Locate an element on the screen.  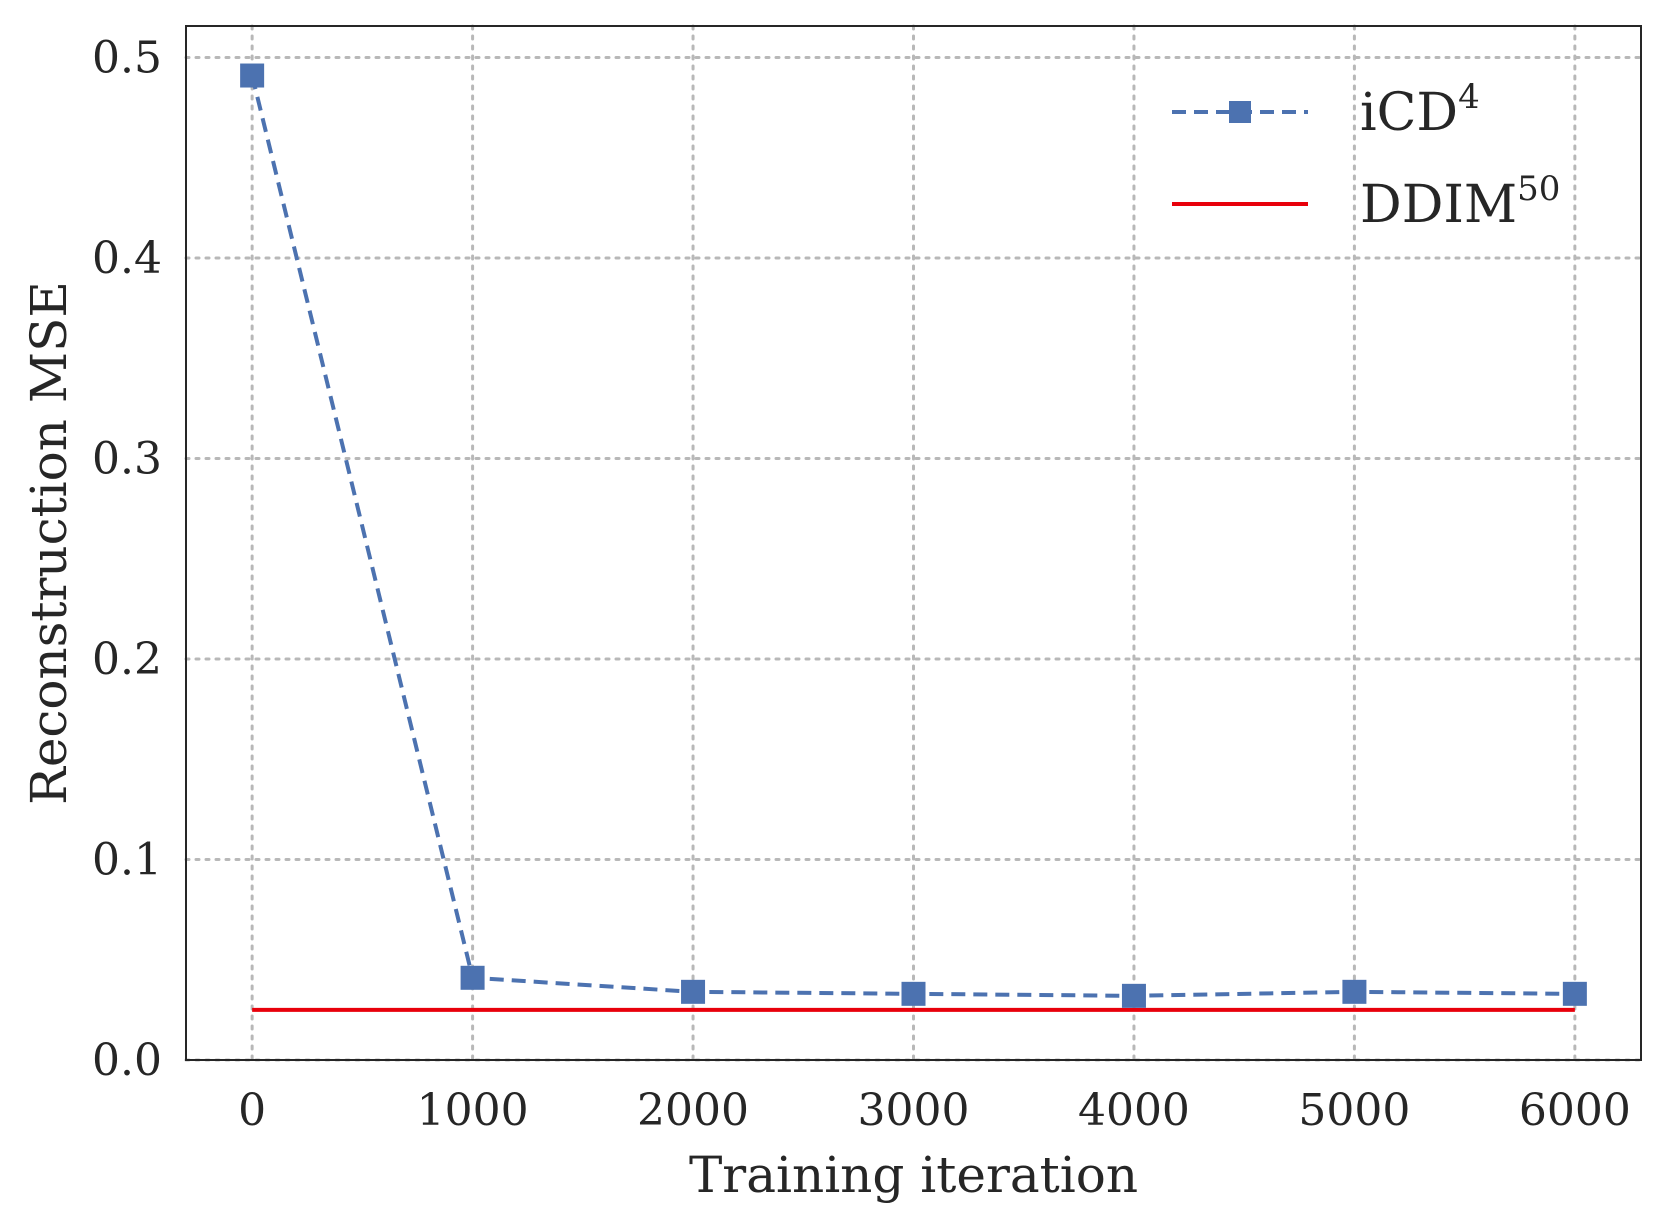
y-tick-label: 0.3 is located at coordinates (127, 458).